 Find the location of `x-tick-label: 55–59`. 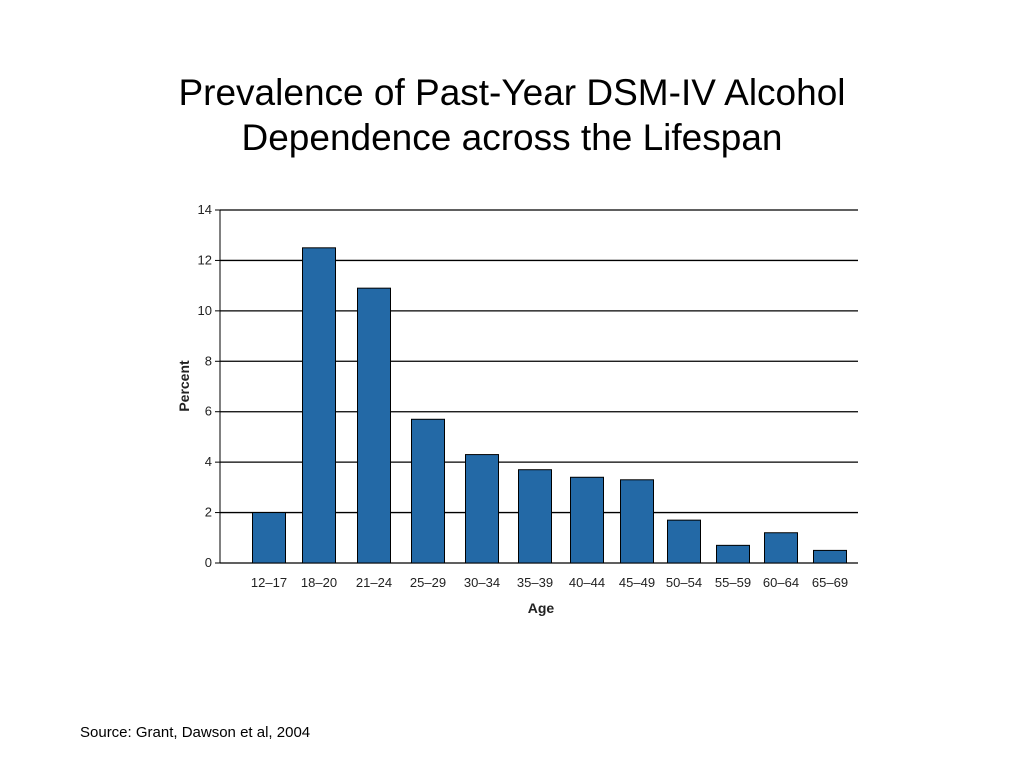

x-tick-label: 55–59 is located at coordinates (733, 582).